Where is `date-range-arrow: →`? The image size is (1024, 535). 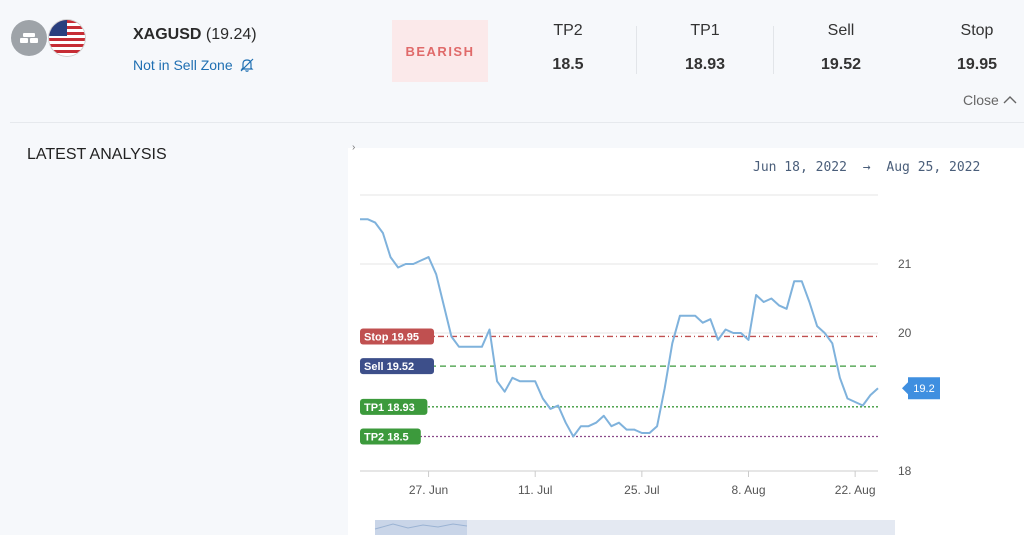
date-range-arrow: → is located at coordinates (866, 167).